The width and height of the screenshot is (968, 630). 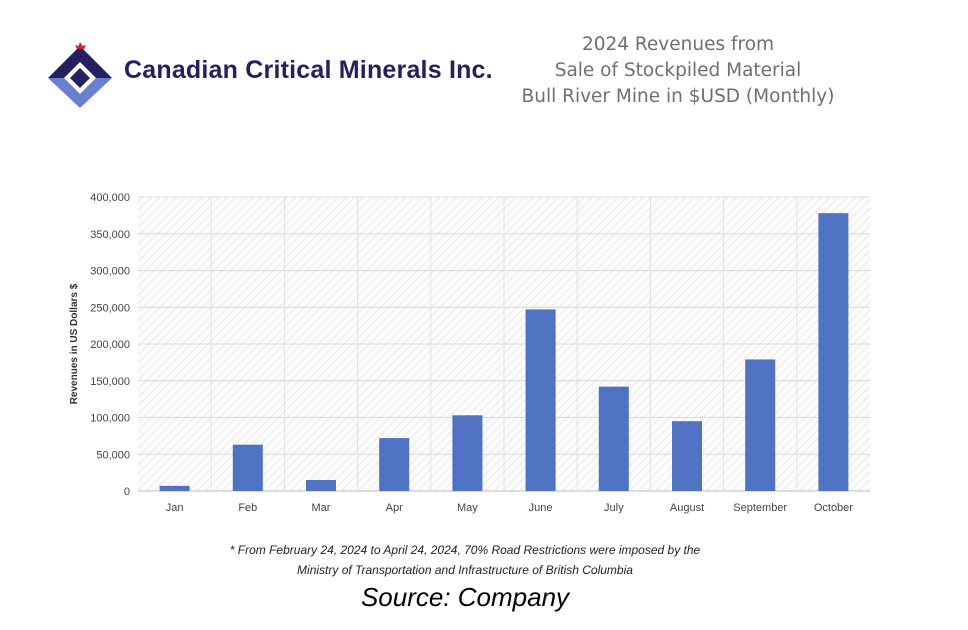 I want to click on bar-feb, so click(x=247, y=467).